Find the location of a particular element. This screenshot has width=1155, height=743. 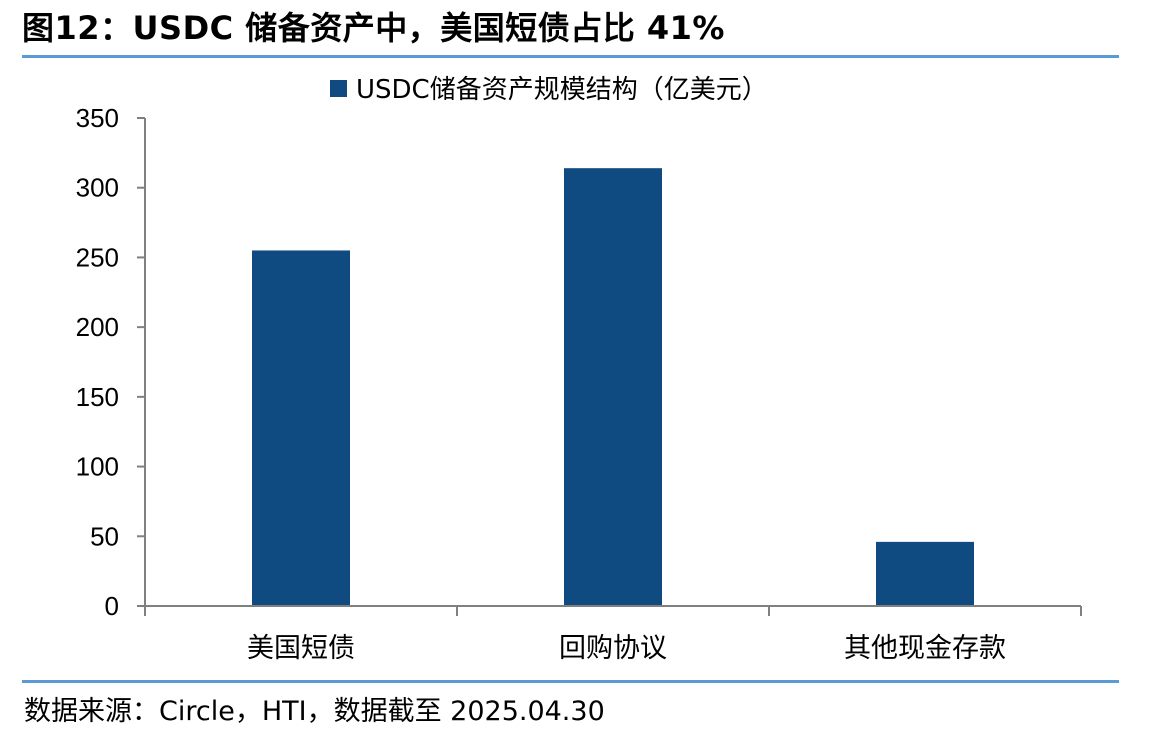

y-tick-label: 250 is located at coordinates (97, 257).